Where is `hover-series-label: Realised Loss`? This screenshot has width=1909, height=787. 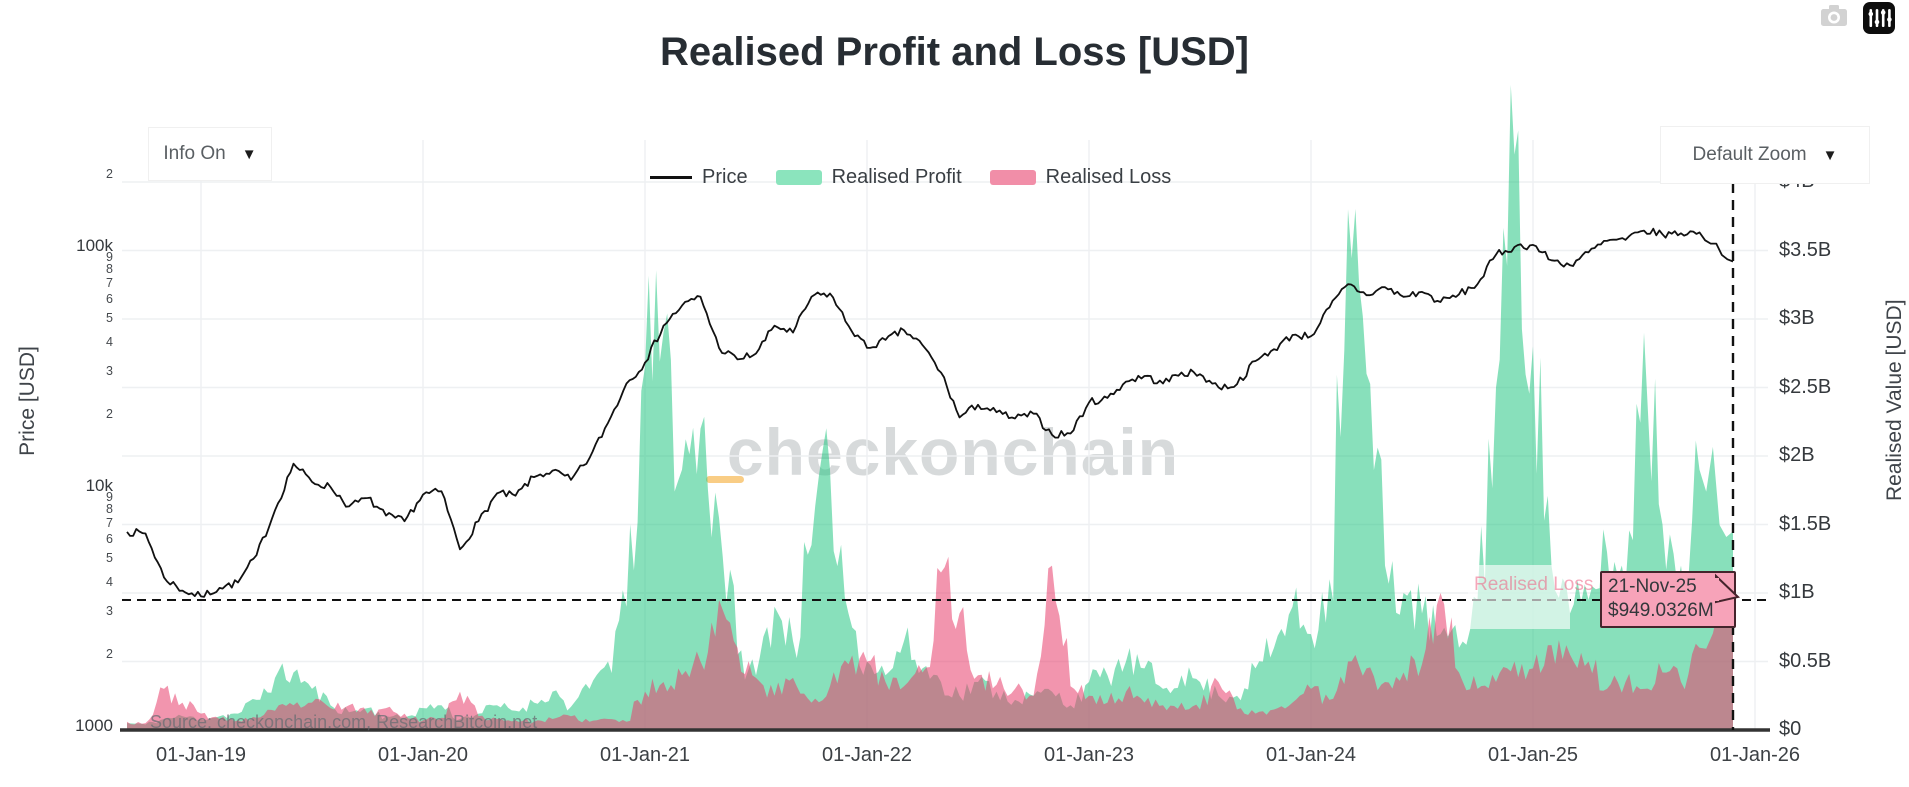 hover-series-label: Realised Loss is located at coordinates (1534, 584).